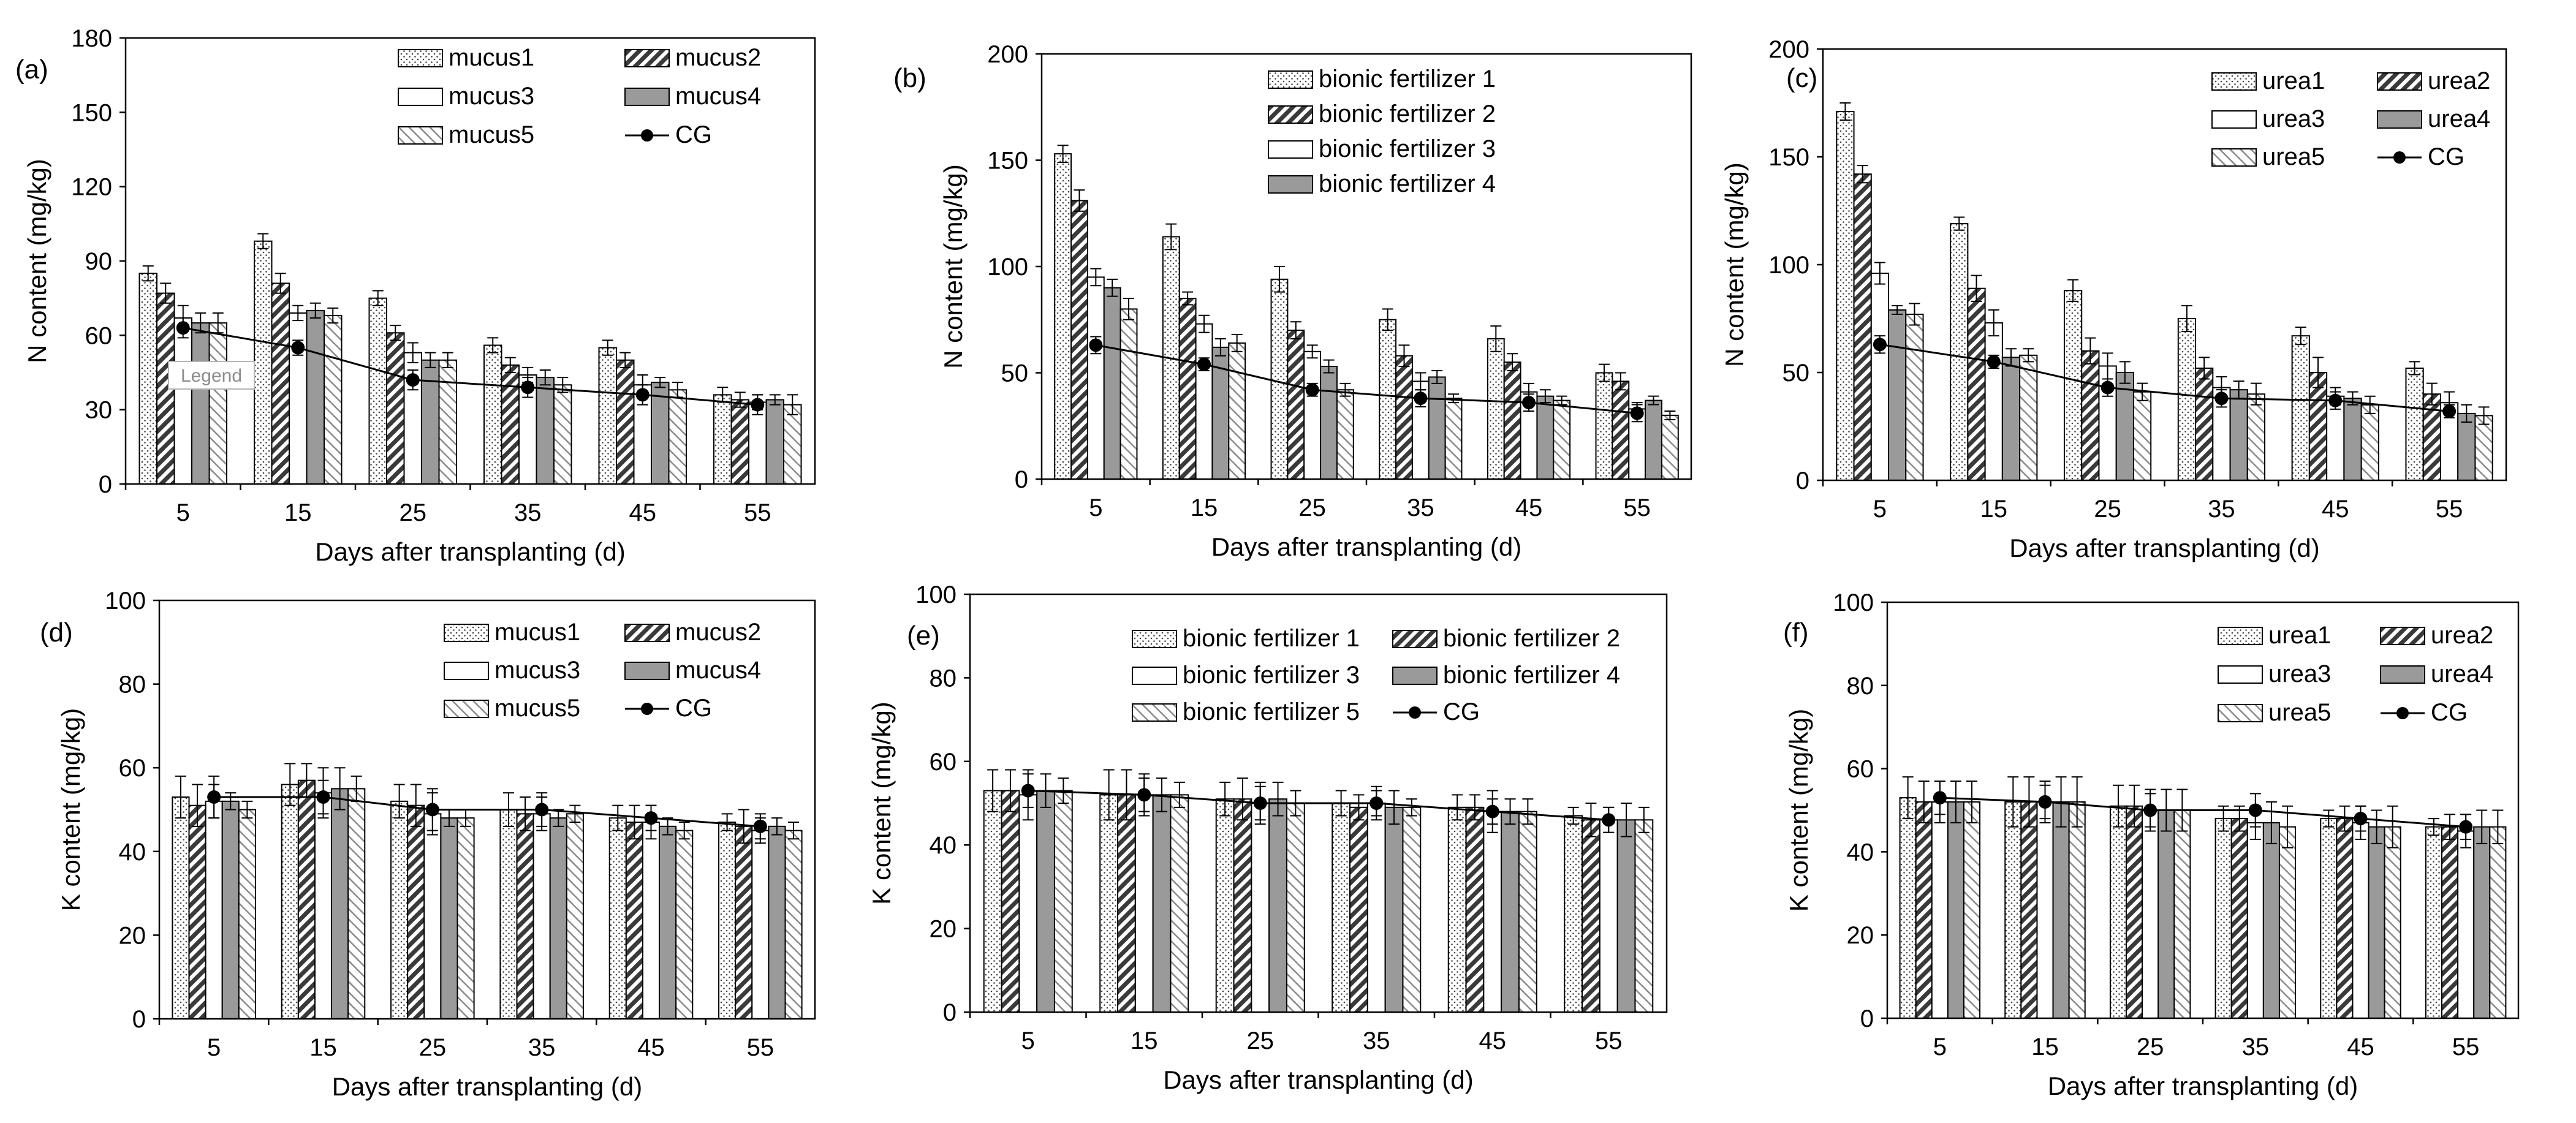  I want to click on legend-label: mucus1, so click(491, 57).